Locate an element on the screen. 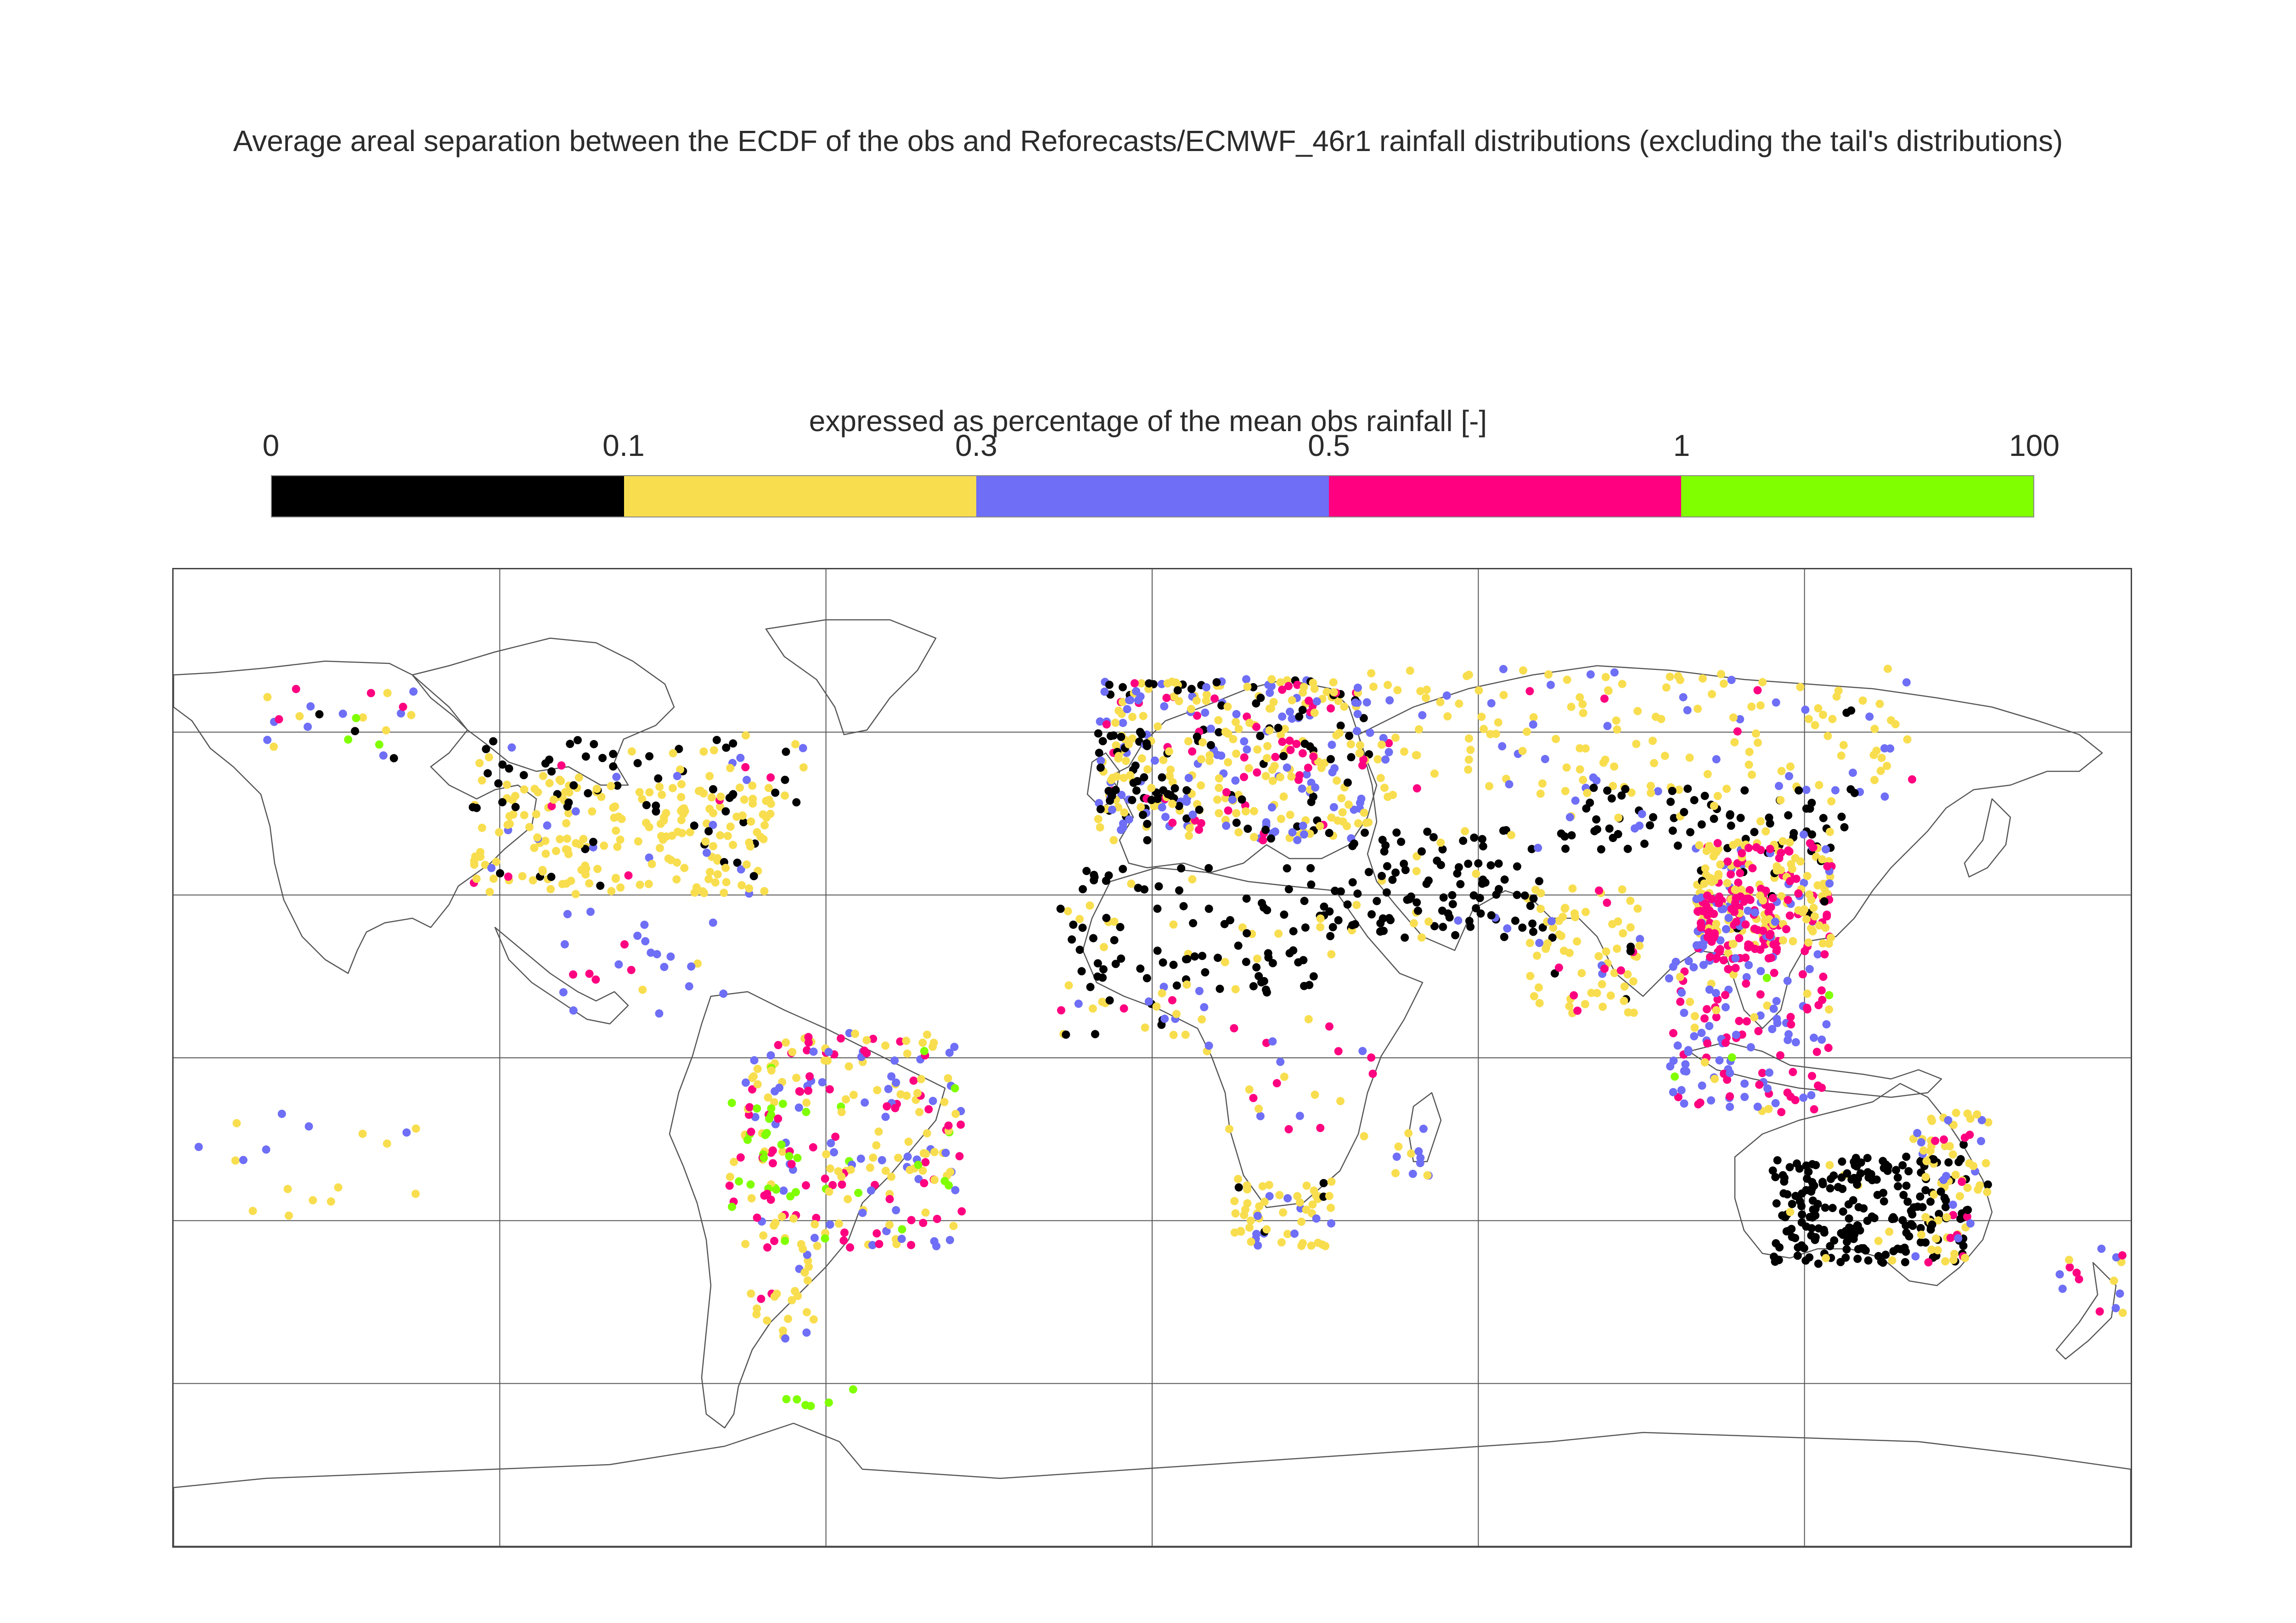 This screenshot has width=2296, height=1623. colorbar-tick-1: 0.1 is located at coordinates (623, 445).